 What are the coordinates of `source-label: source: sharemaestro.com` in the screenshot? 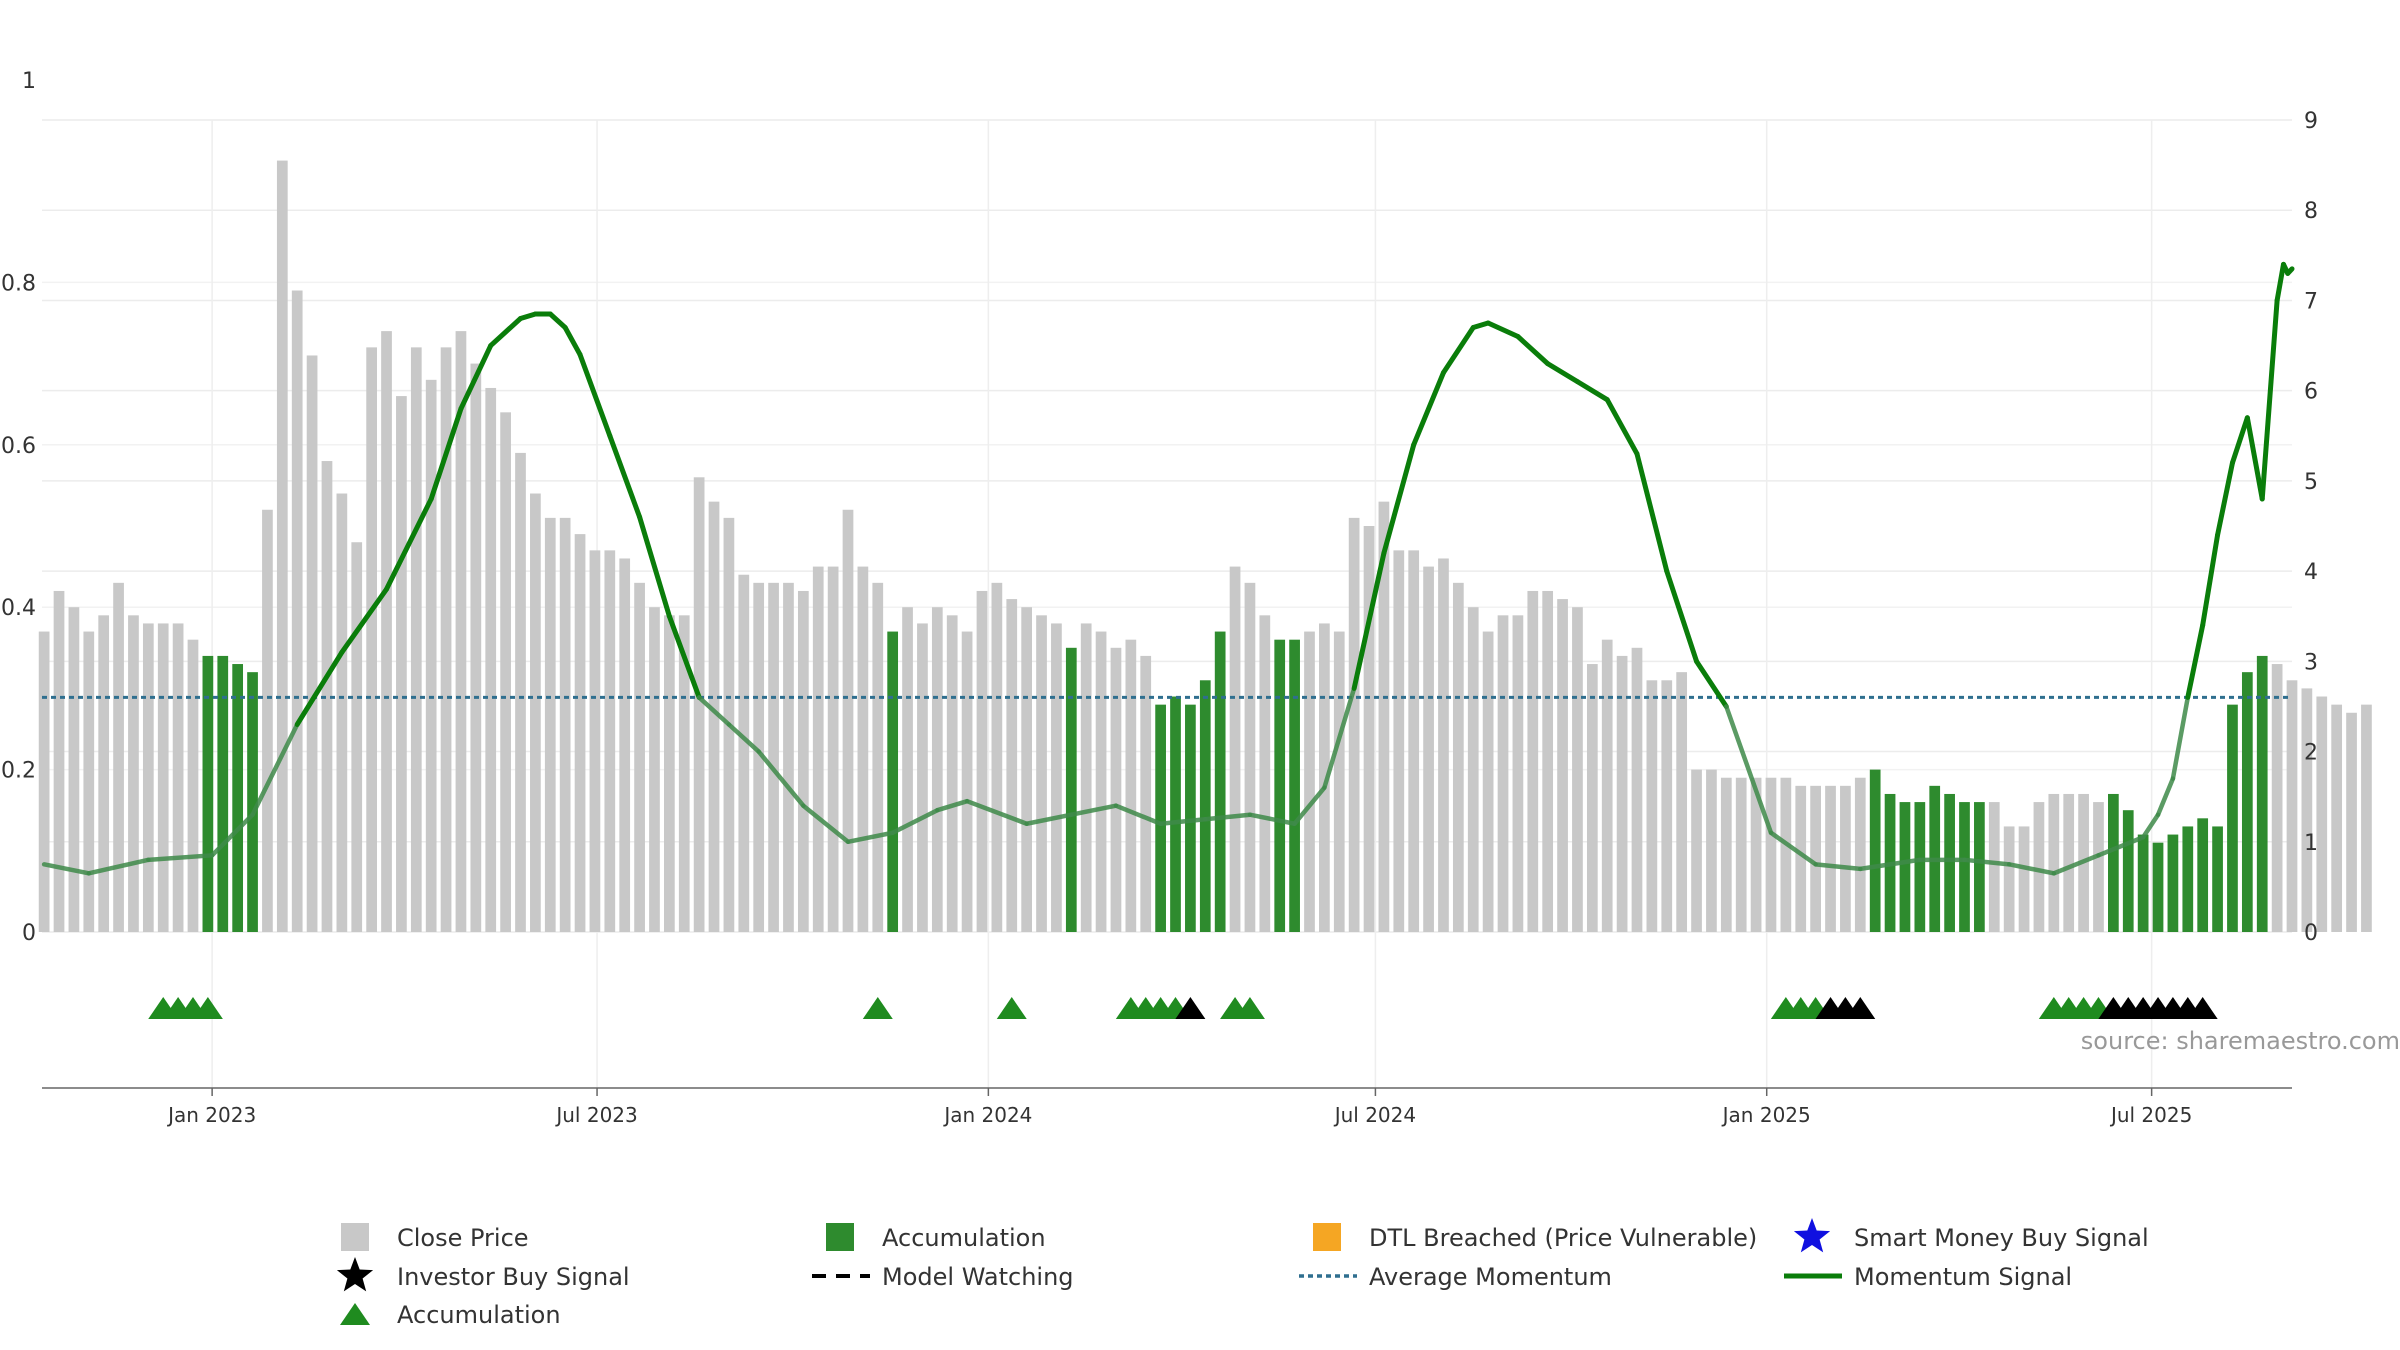 It's located at (2240, 1041).